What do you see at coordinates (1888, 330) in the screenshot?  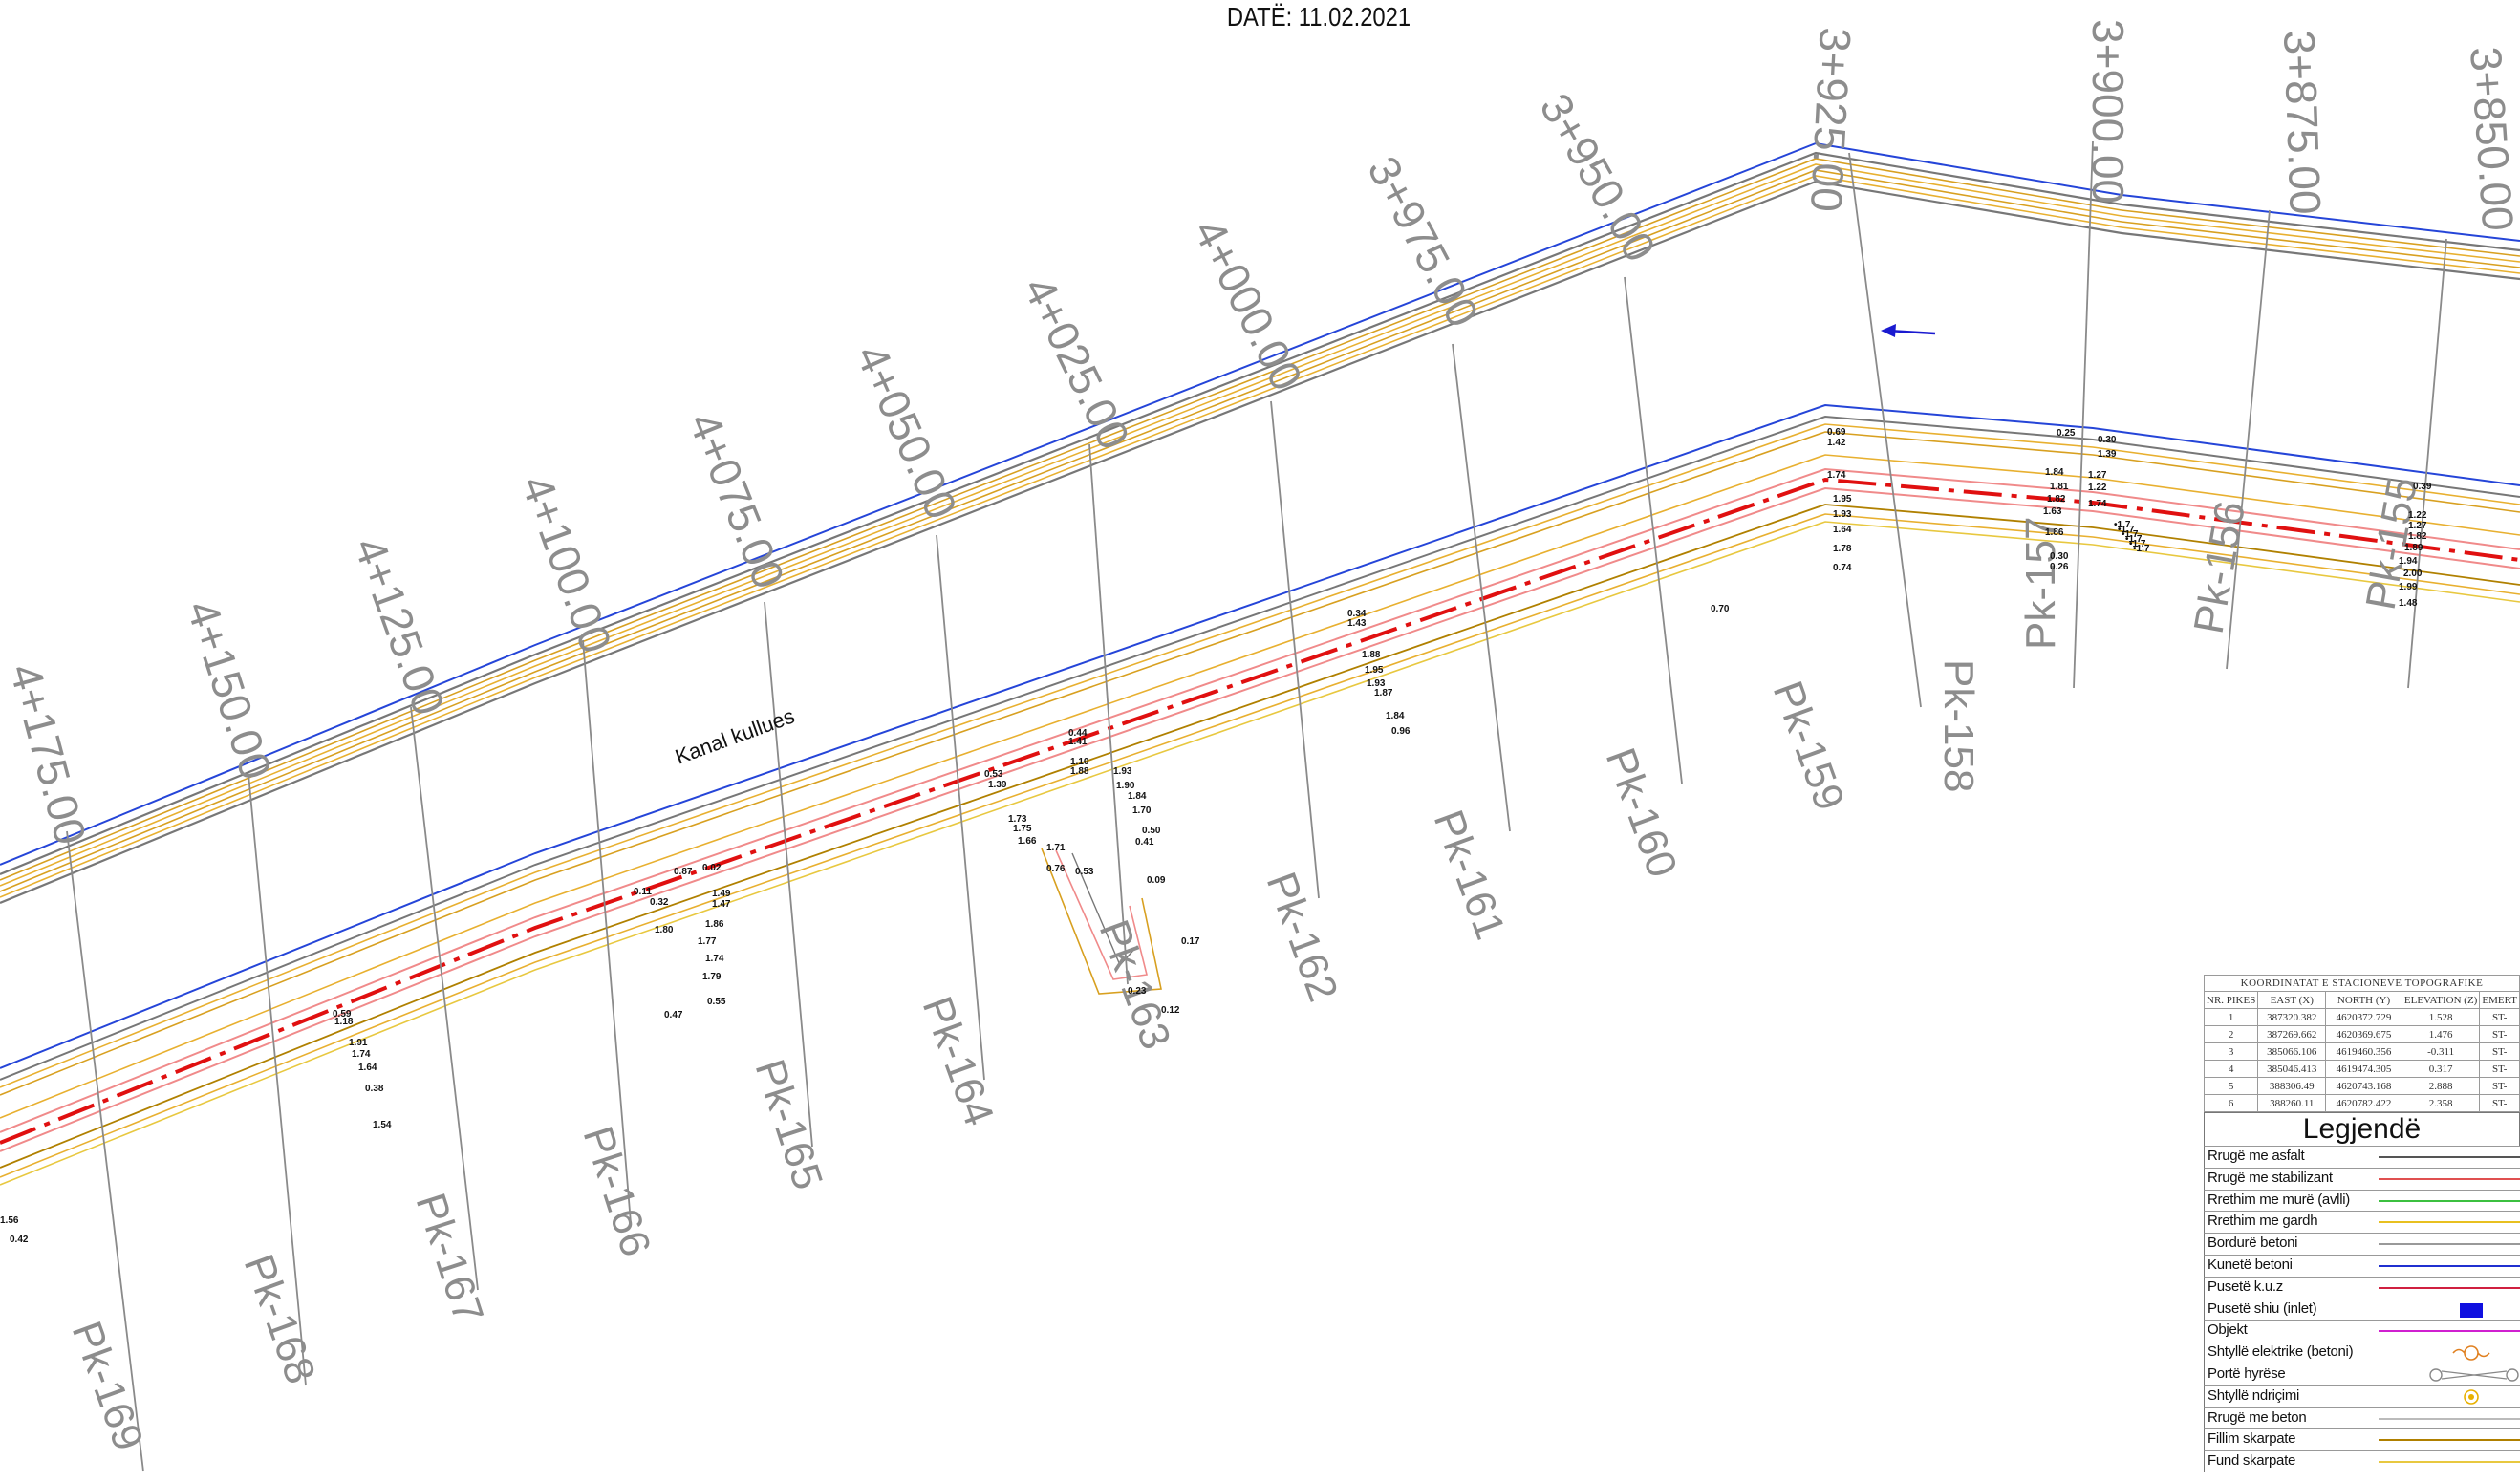 I see `flow-direction-arrowhead` at bounding box center [1888, 330].